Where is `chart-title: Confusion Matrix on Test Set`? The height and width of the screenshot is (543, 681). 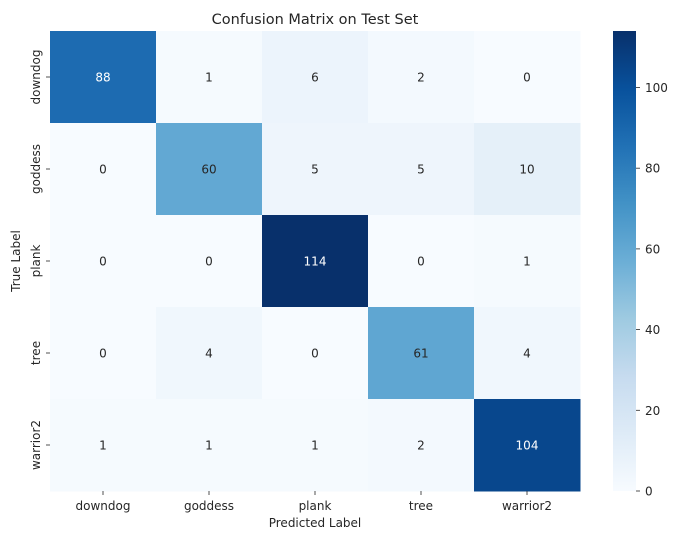
chart-title: Confusion Matrix on Test Set is located at coordinates (315, 20).